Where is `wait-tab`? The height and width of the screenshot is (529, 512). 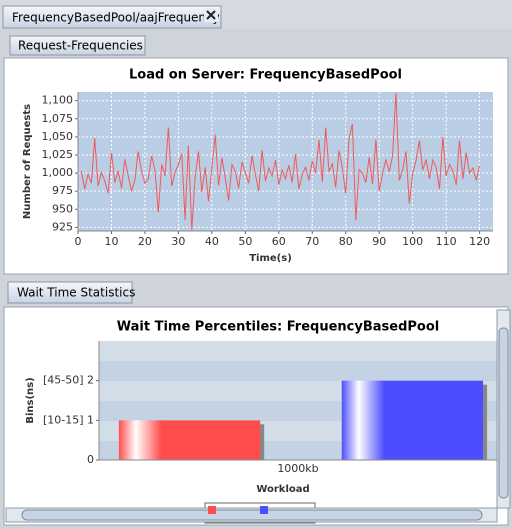 wait-tab is located at coordinates (70, 292).